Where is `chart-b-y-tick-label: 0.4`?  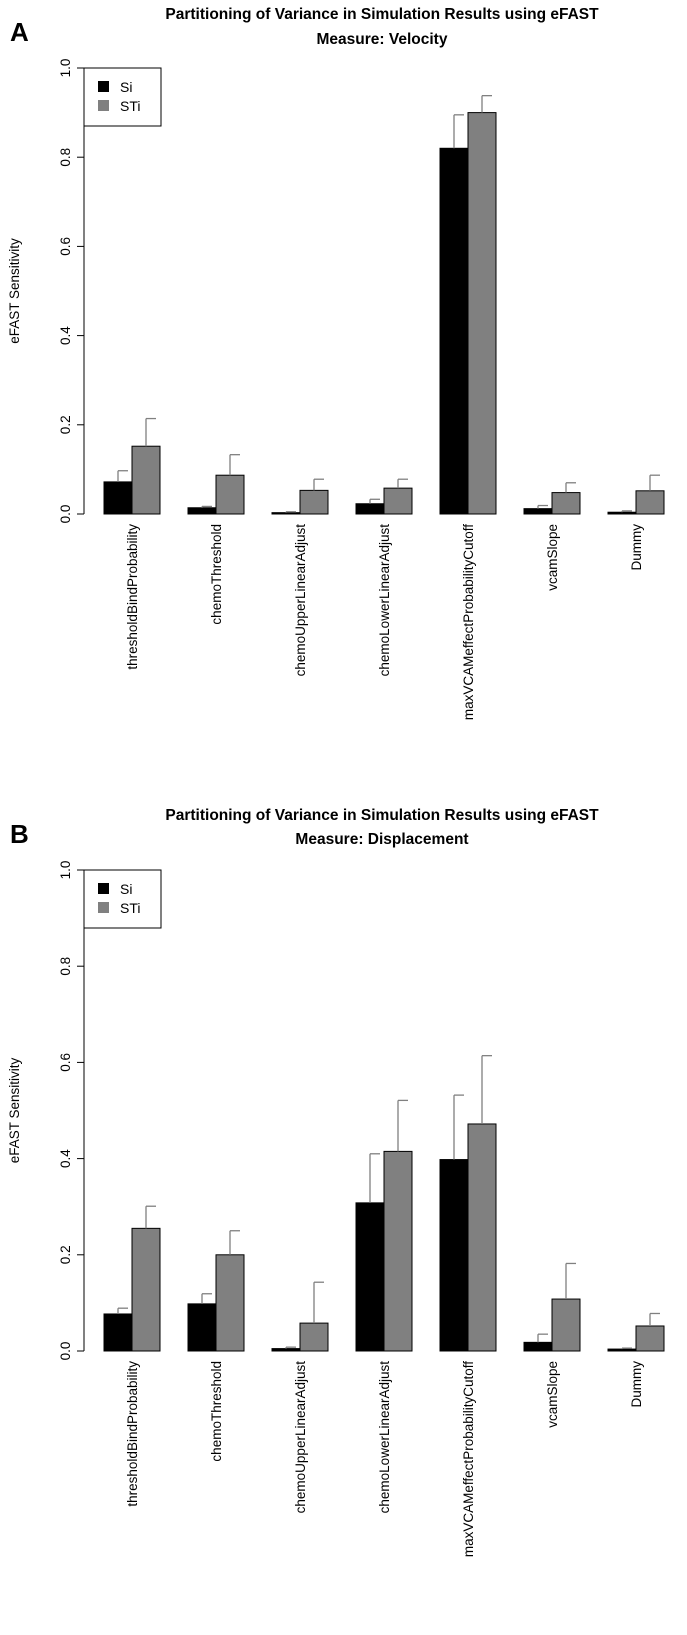
chart-b-y-tick-label: 0.4 is located at coordinates (65, 1158).